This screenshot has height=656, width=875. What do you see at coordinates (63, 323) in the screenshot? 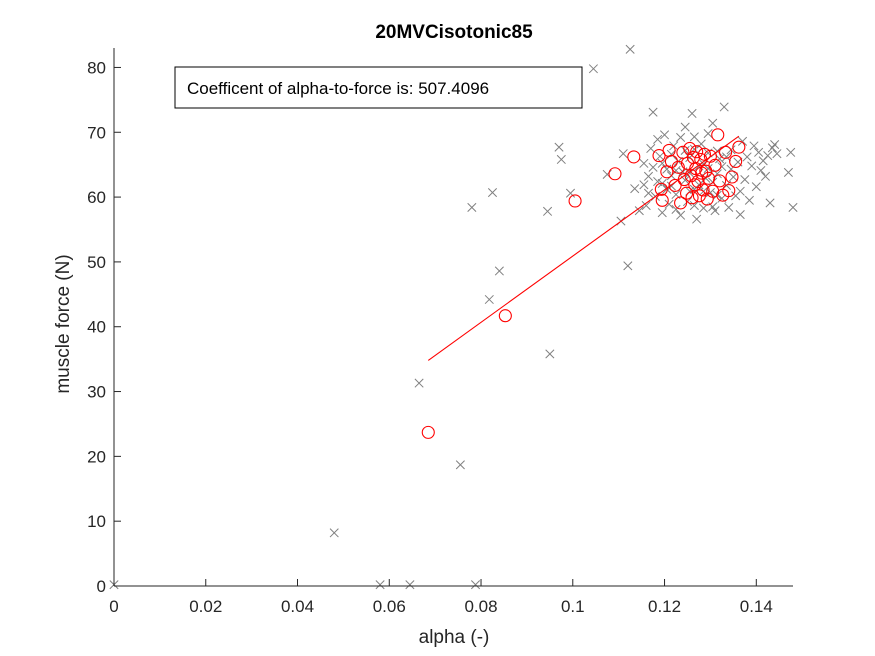
I see `y-axis-label: muscle force (N)` at bounding box center [63, 323].